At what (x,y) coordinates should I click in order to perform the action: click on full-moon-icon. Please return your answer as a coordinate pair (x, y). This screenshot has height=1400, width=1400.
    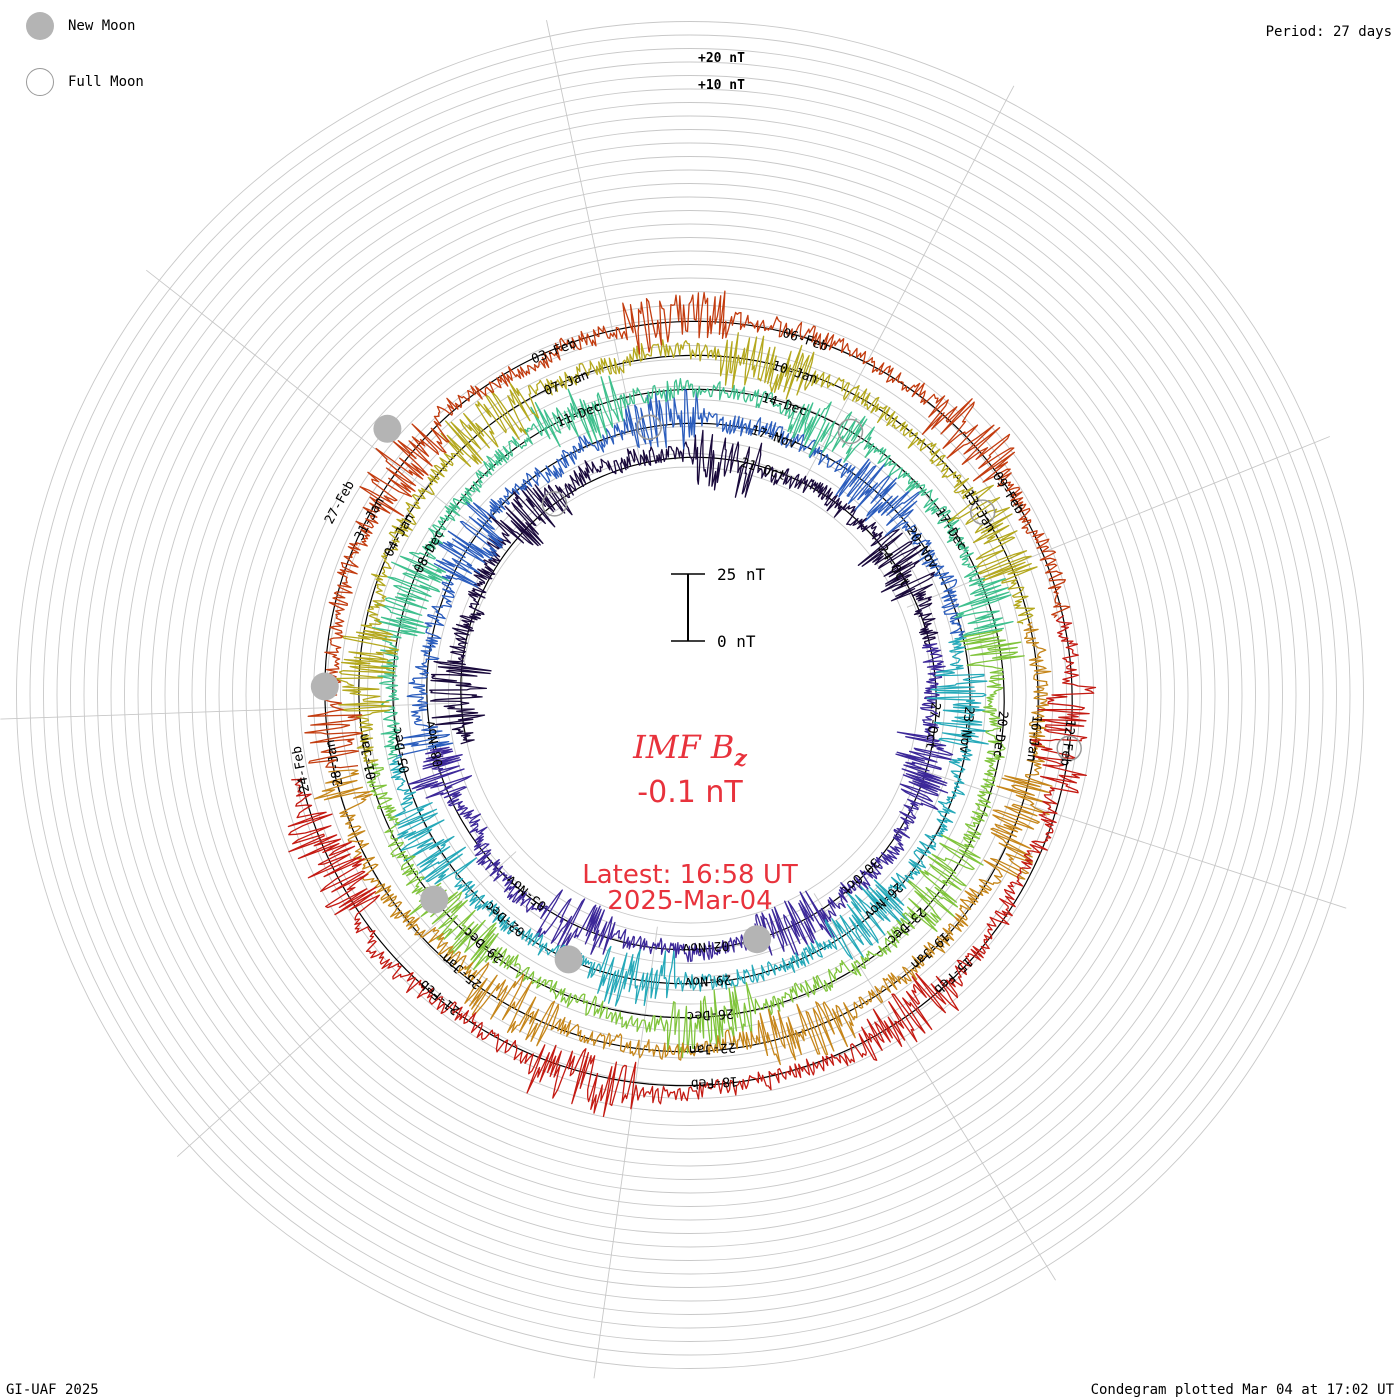
    Looking at the image, I should click on (40, 82).